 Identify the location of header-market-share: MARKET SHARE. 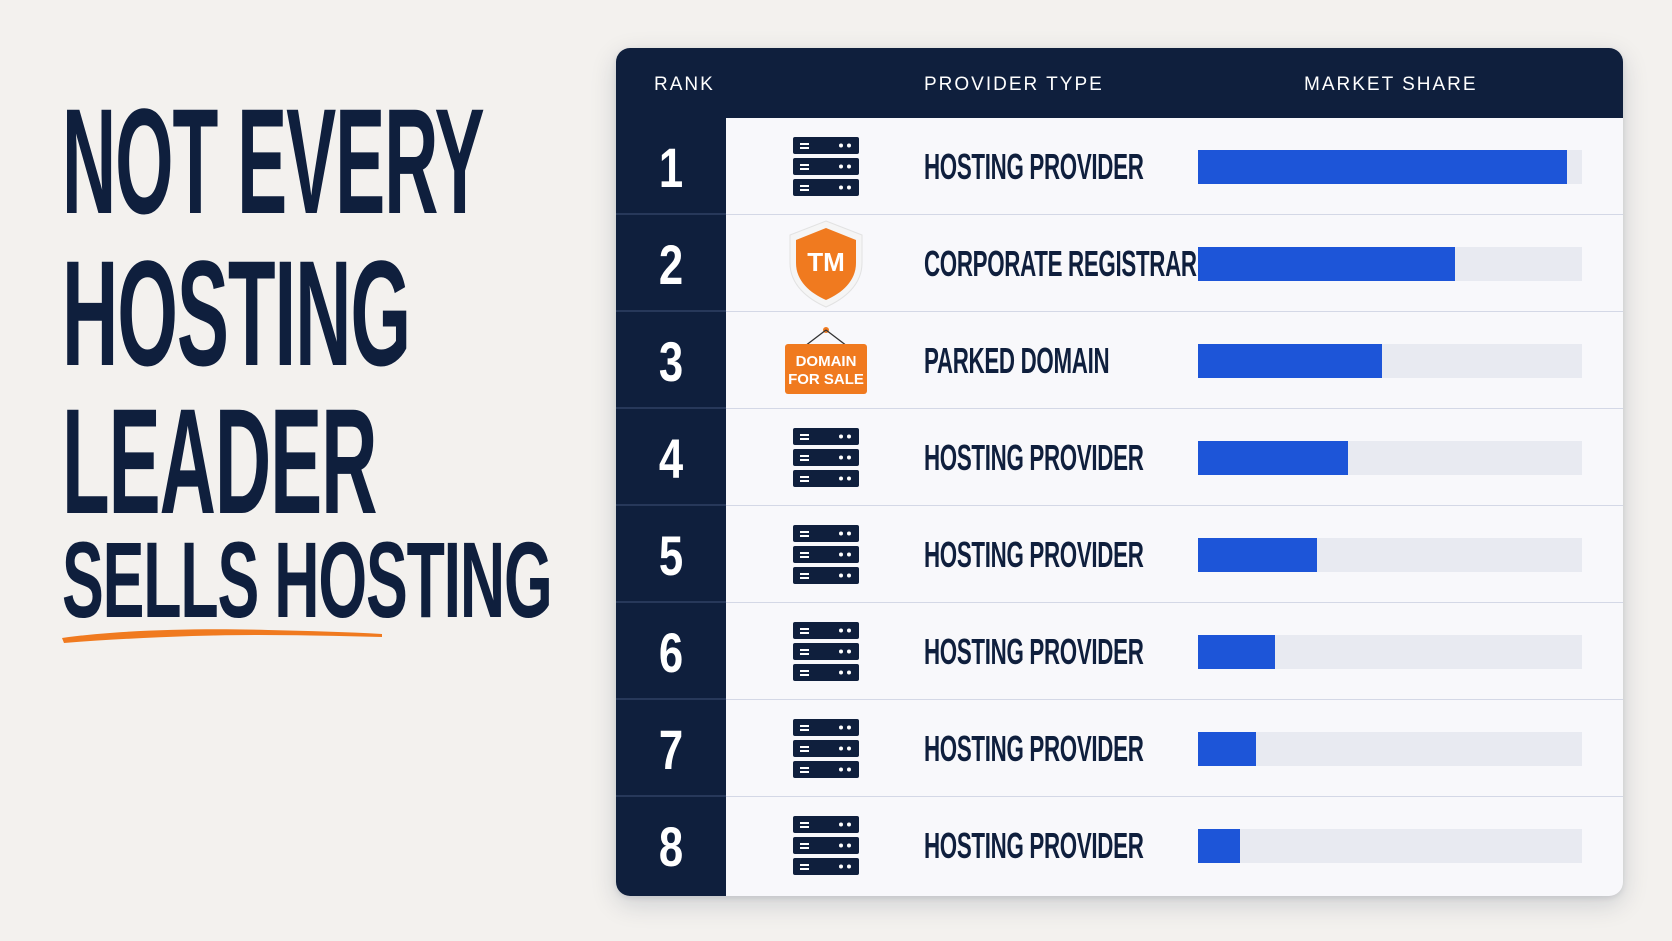
(1391, 84).